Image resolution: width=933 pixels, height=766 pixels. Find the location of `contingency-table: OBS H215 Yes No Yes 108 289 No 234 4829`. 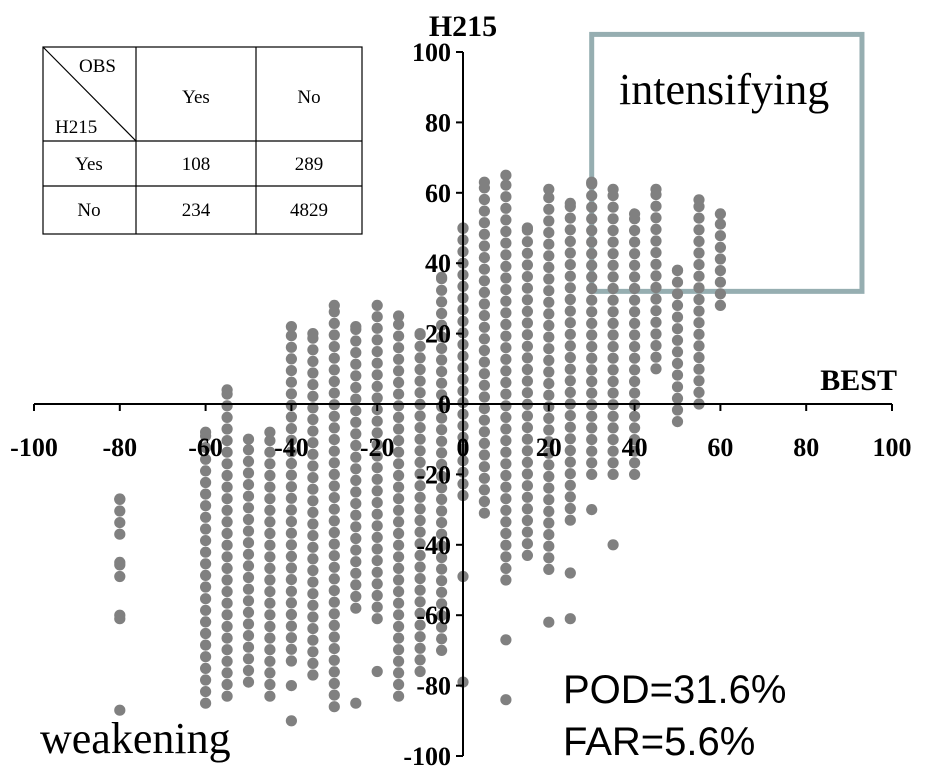

contingency-table: OBS H215 Yes No Yes 108 289 No 234 4829 is located at coordinates (202, 140).